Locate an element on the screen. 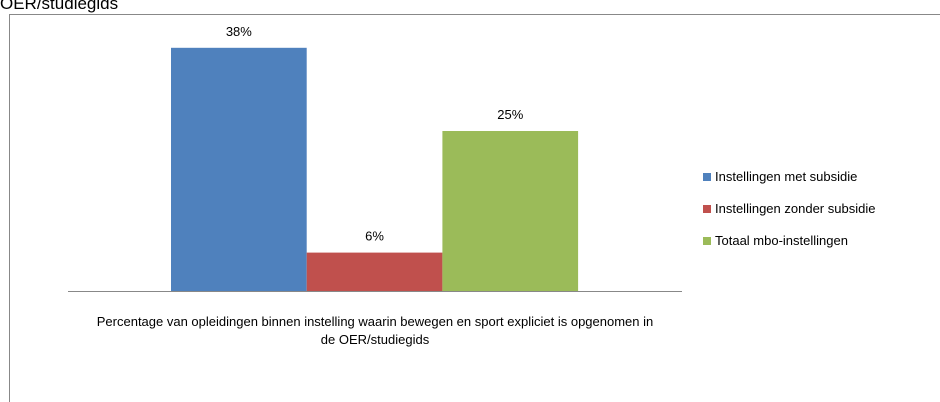  data-label: 38% is located at coordinates (239, 31).